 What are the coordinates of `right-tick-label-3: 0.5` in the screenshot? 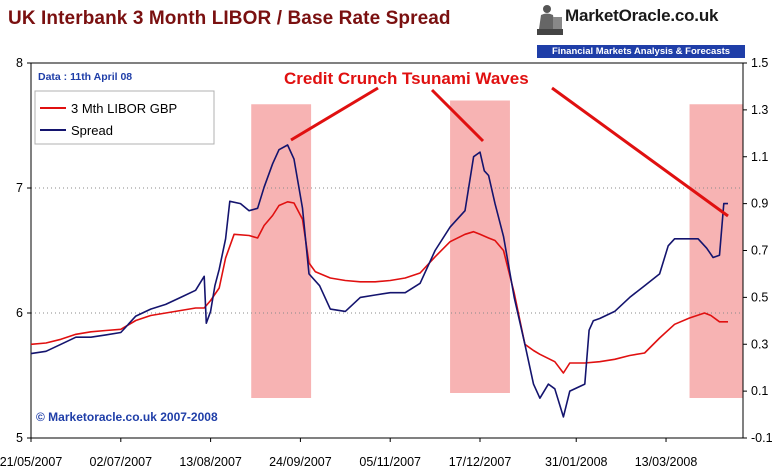 It's located at (759, 297).